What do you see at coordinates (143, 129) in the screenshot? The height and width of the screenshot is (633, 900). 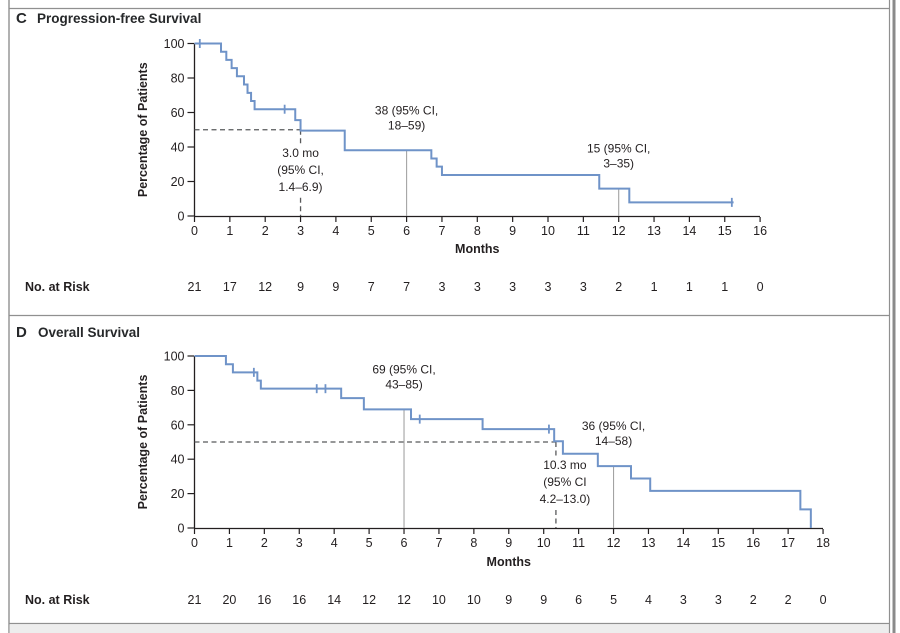 I see `y-axis-title: Percentage of Patients` at bounding box center [143, 129].